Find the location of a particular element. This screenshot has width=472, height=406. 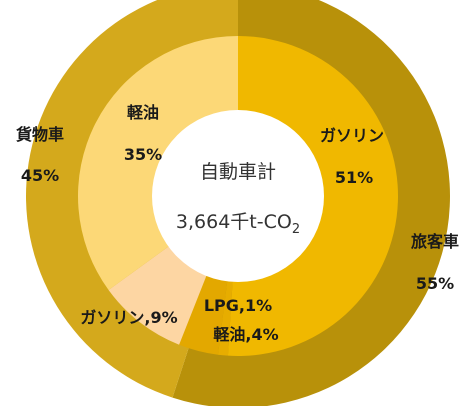

center-total-unit: 千t-CO is located at coordinates (261, 222).